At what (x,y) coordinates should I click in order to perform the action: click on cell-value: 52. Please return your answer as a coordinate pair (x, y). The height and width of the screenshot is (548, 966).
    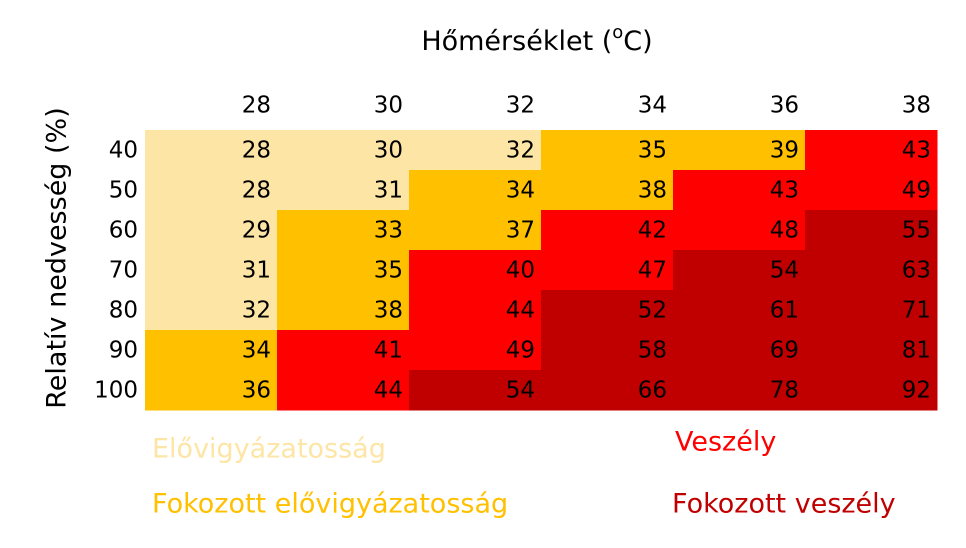
    Looking at the image, I should click on (652, 311).